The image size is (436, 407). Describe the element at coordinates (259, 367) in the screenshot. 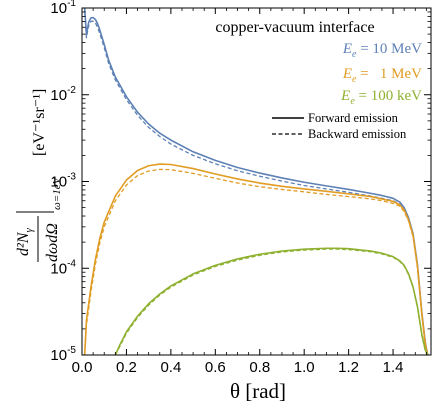

I see `x-tick-label: 0.8` at that location.